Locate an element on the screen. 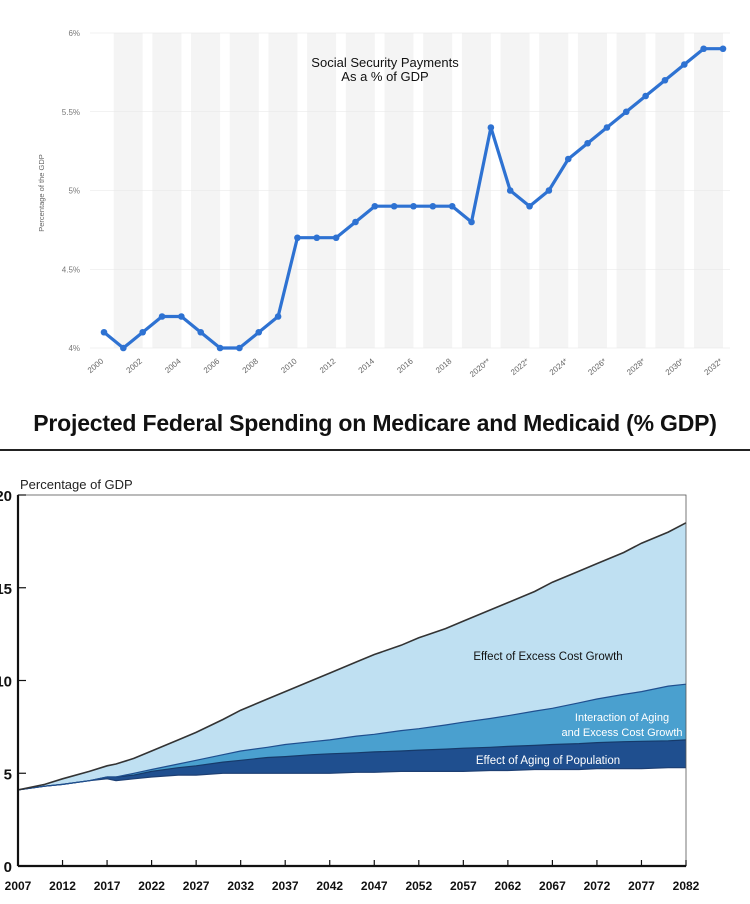 Image resolution: width=750 pixels, height=904 pixels. x-tick-label: 2072 is located at coordinates (597, 886).